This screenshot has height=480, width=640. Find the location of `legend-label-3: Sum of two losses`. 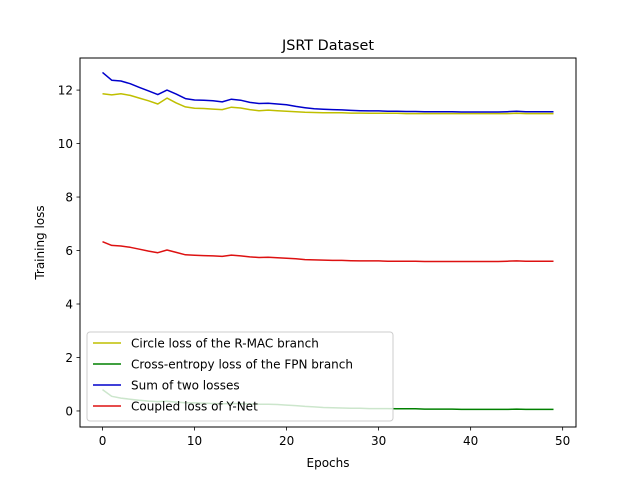

legend-label-3: Sum of two losses is located at coordinates (185, 385).